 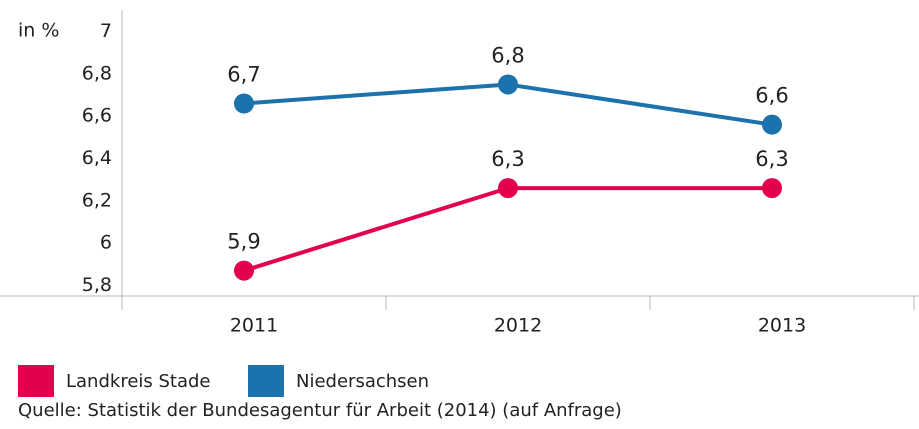 I want to click on line, so click(x=507, y=229).